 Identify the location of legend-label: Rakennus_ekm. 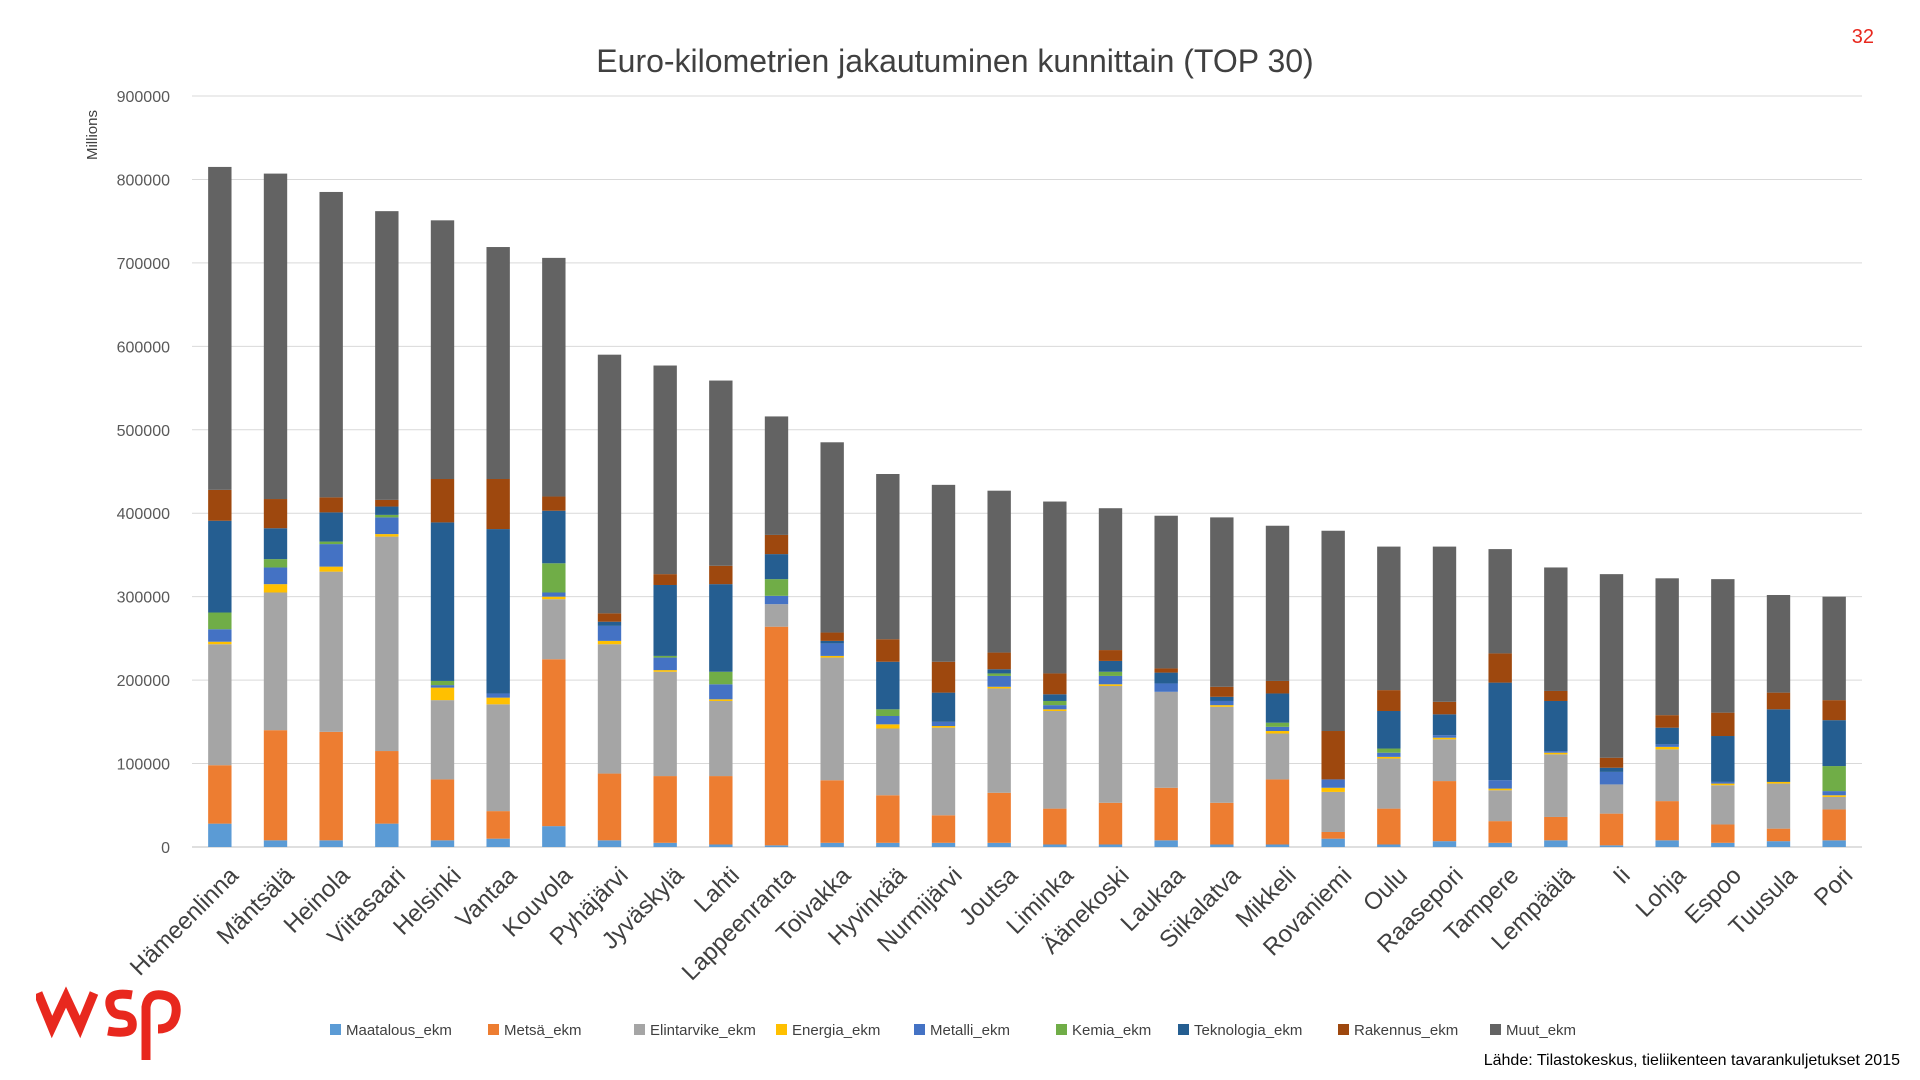
(1406, 1030).